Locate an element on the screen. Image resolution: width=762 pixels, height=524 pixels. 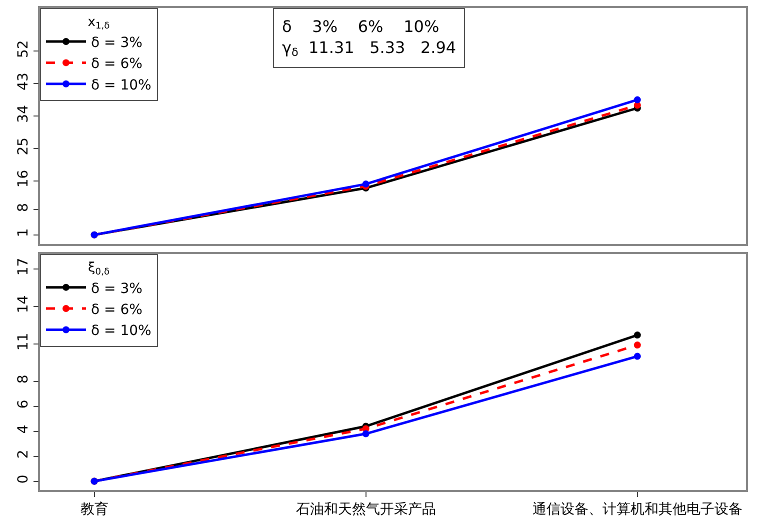
y-tick-label: 6 is located at coordinates (24, 404).